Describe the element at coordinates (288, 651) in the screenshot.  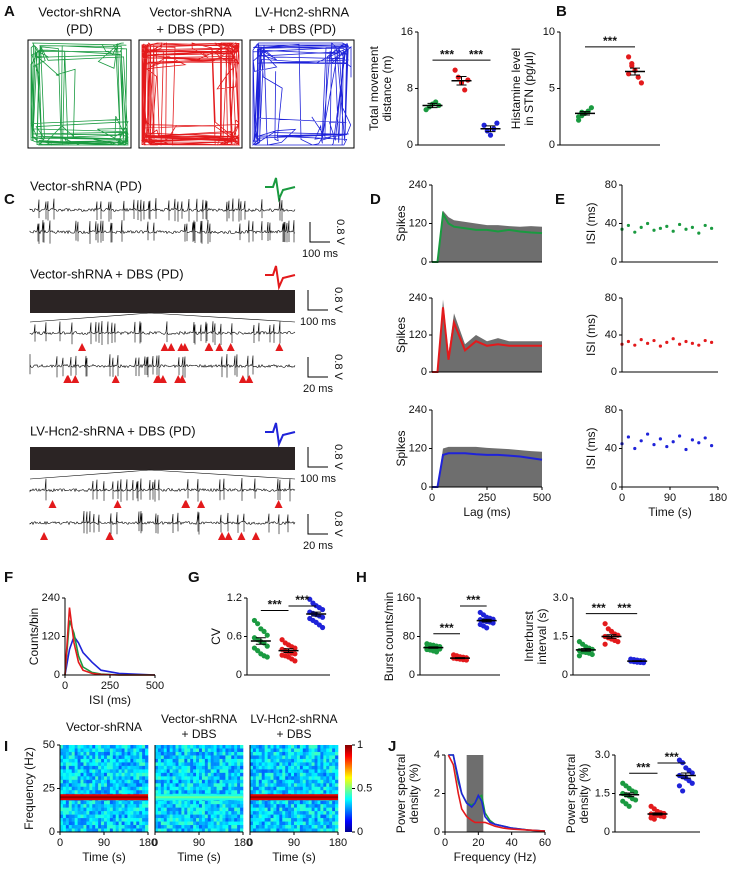
I see `sem-bar` at that location.